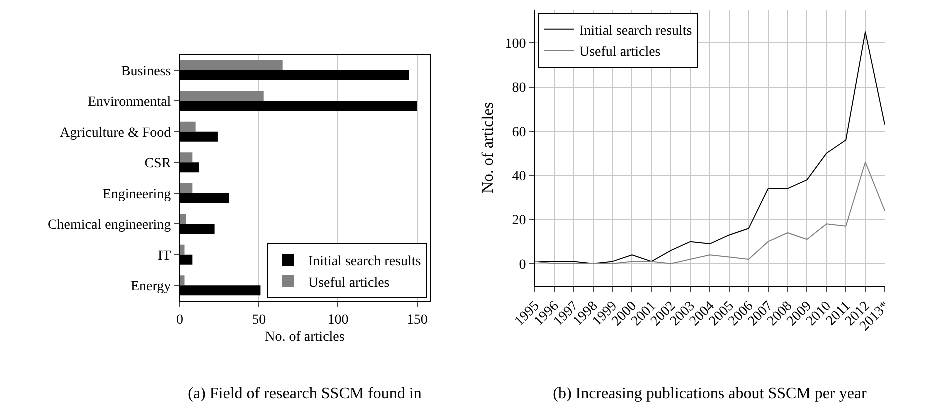 Image resolution: width=925 pixels, height=411 pixels. I want to click on y-tick-label: Business, so click(146, 72).